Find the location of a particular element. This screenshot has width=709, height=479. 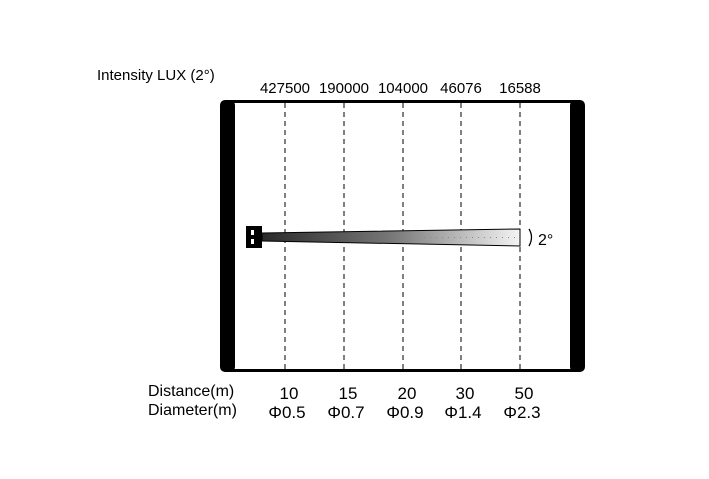

lux-value: 190000 is located at coordinates (344, 88).